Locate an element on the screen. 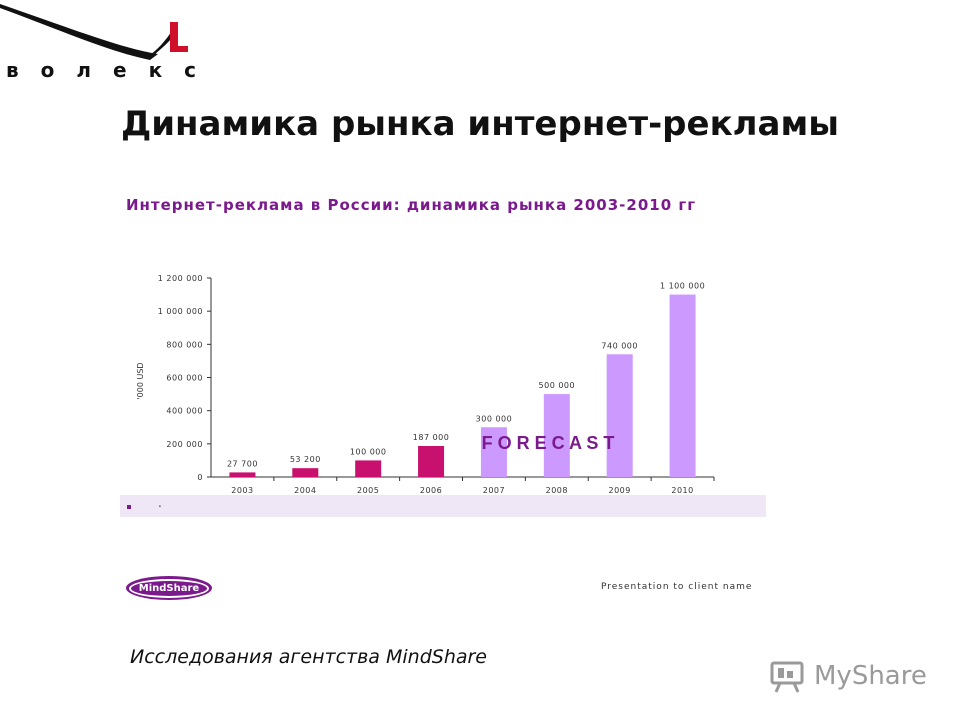 Image resolution: width=960 pixels, height=720 pixels. company-logo: волекс is located at coordinates (100, 42).